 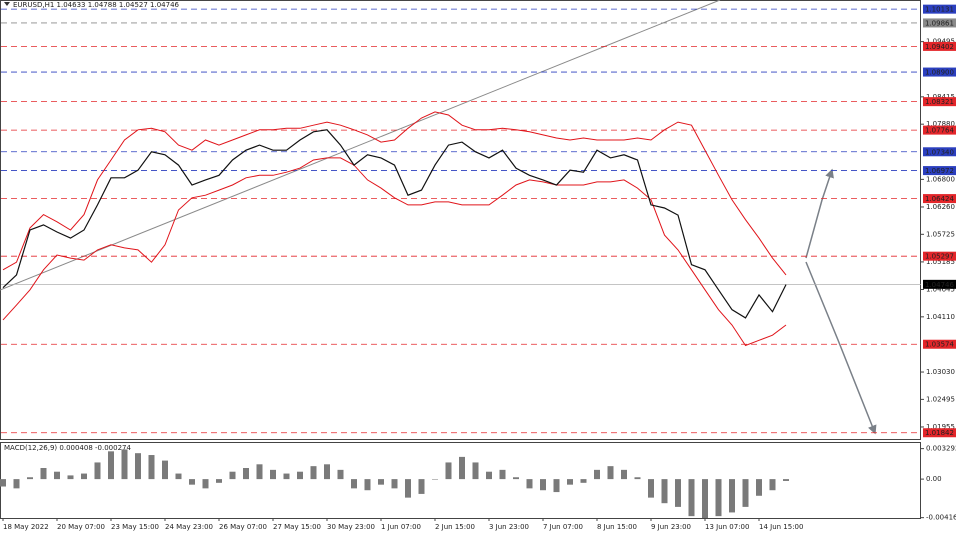 What do you see at coordinates (67, 448) in the screenshot?
I see `macd-title: MACD(12,26,9) 0.000408 -0.000274` at bounding box center [67, 448].